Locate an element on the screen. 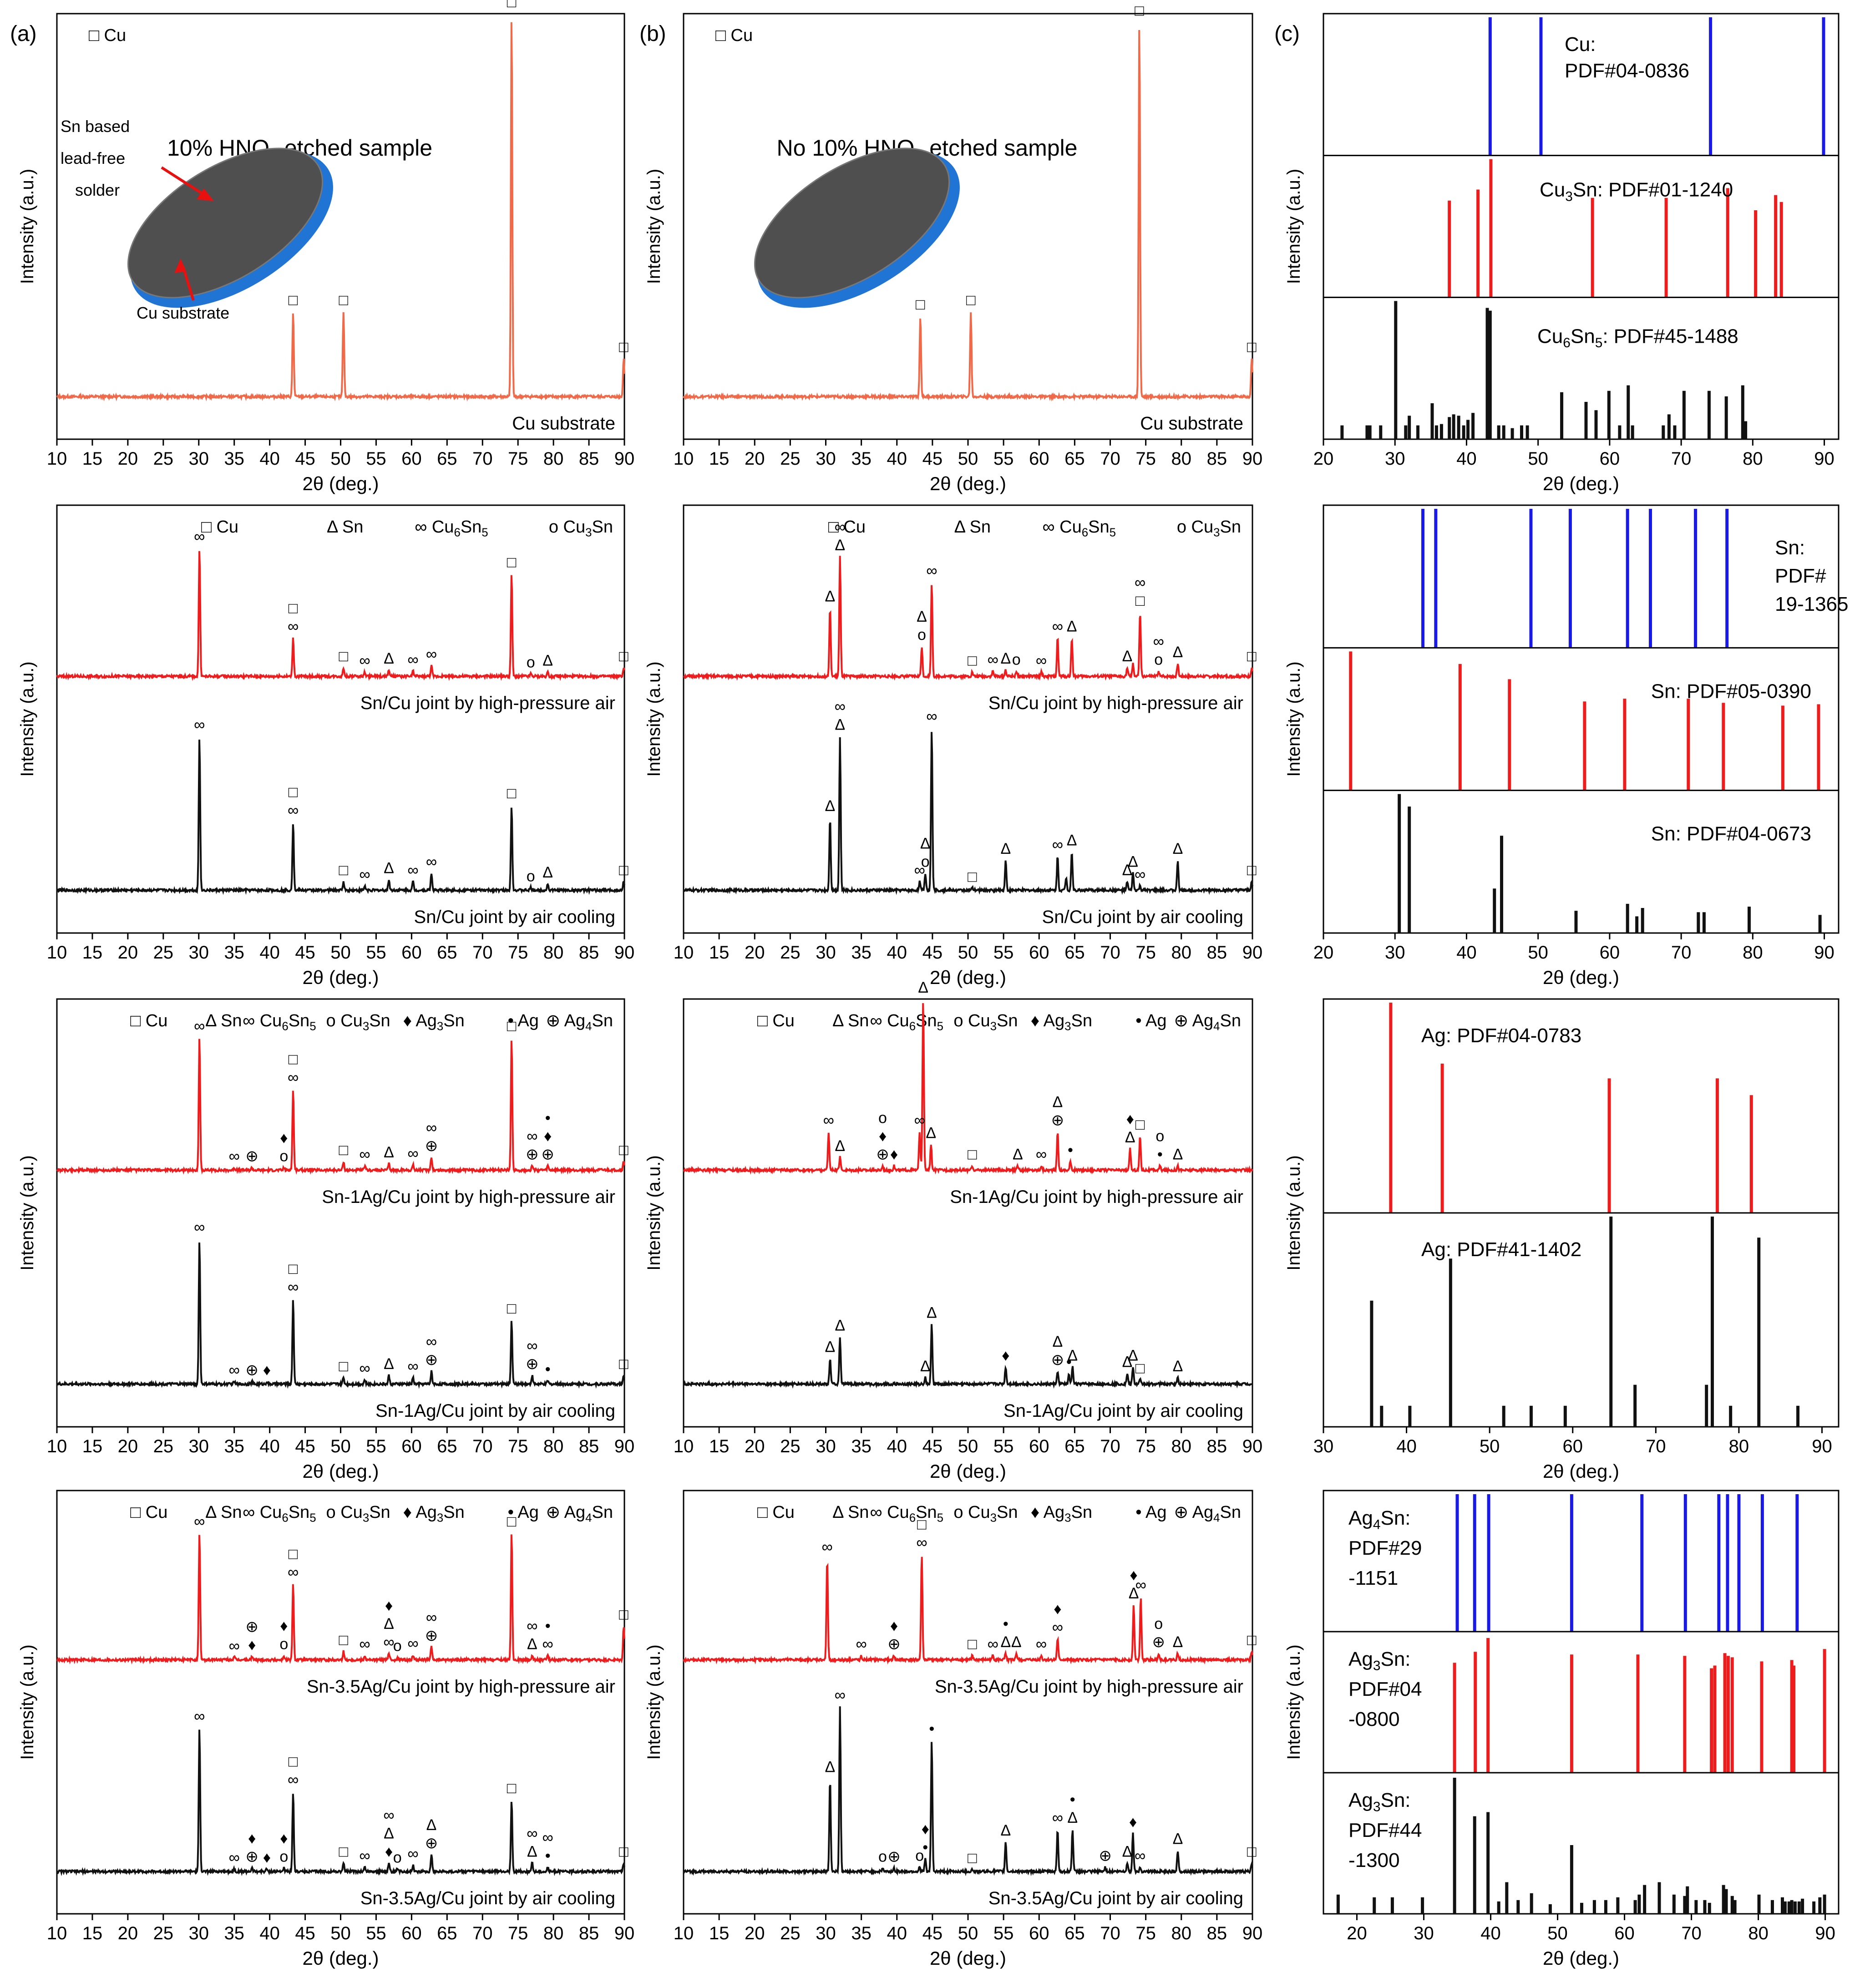  x-tick-label: 75 is located at coordinates (518, 459).